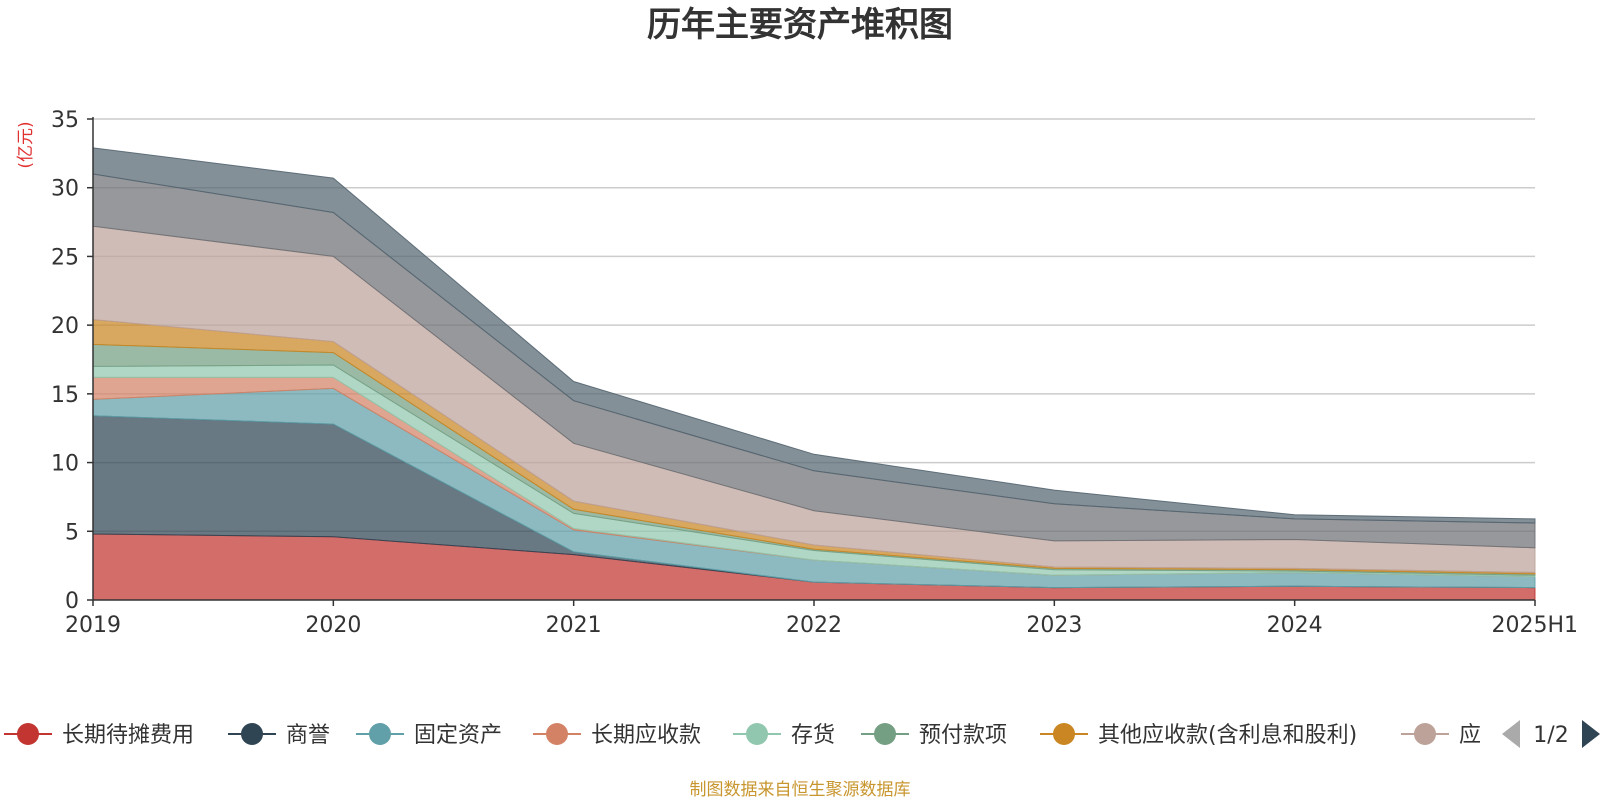  I want to click on x-tick-label: 2019, so click(93, 625).